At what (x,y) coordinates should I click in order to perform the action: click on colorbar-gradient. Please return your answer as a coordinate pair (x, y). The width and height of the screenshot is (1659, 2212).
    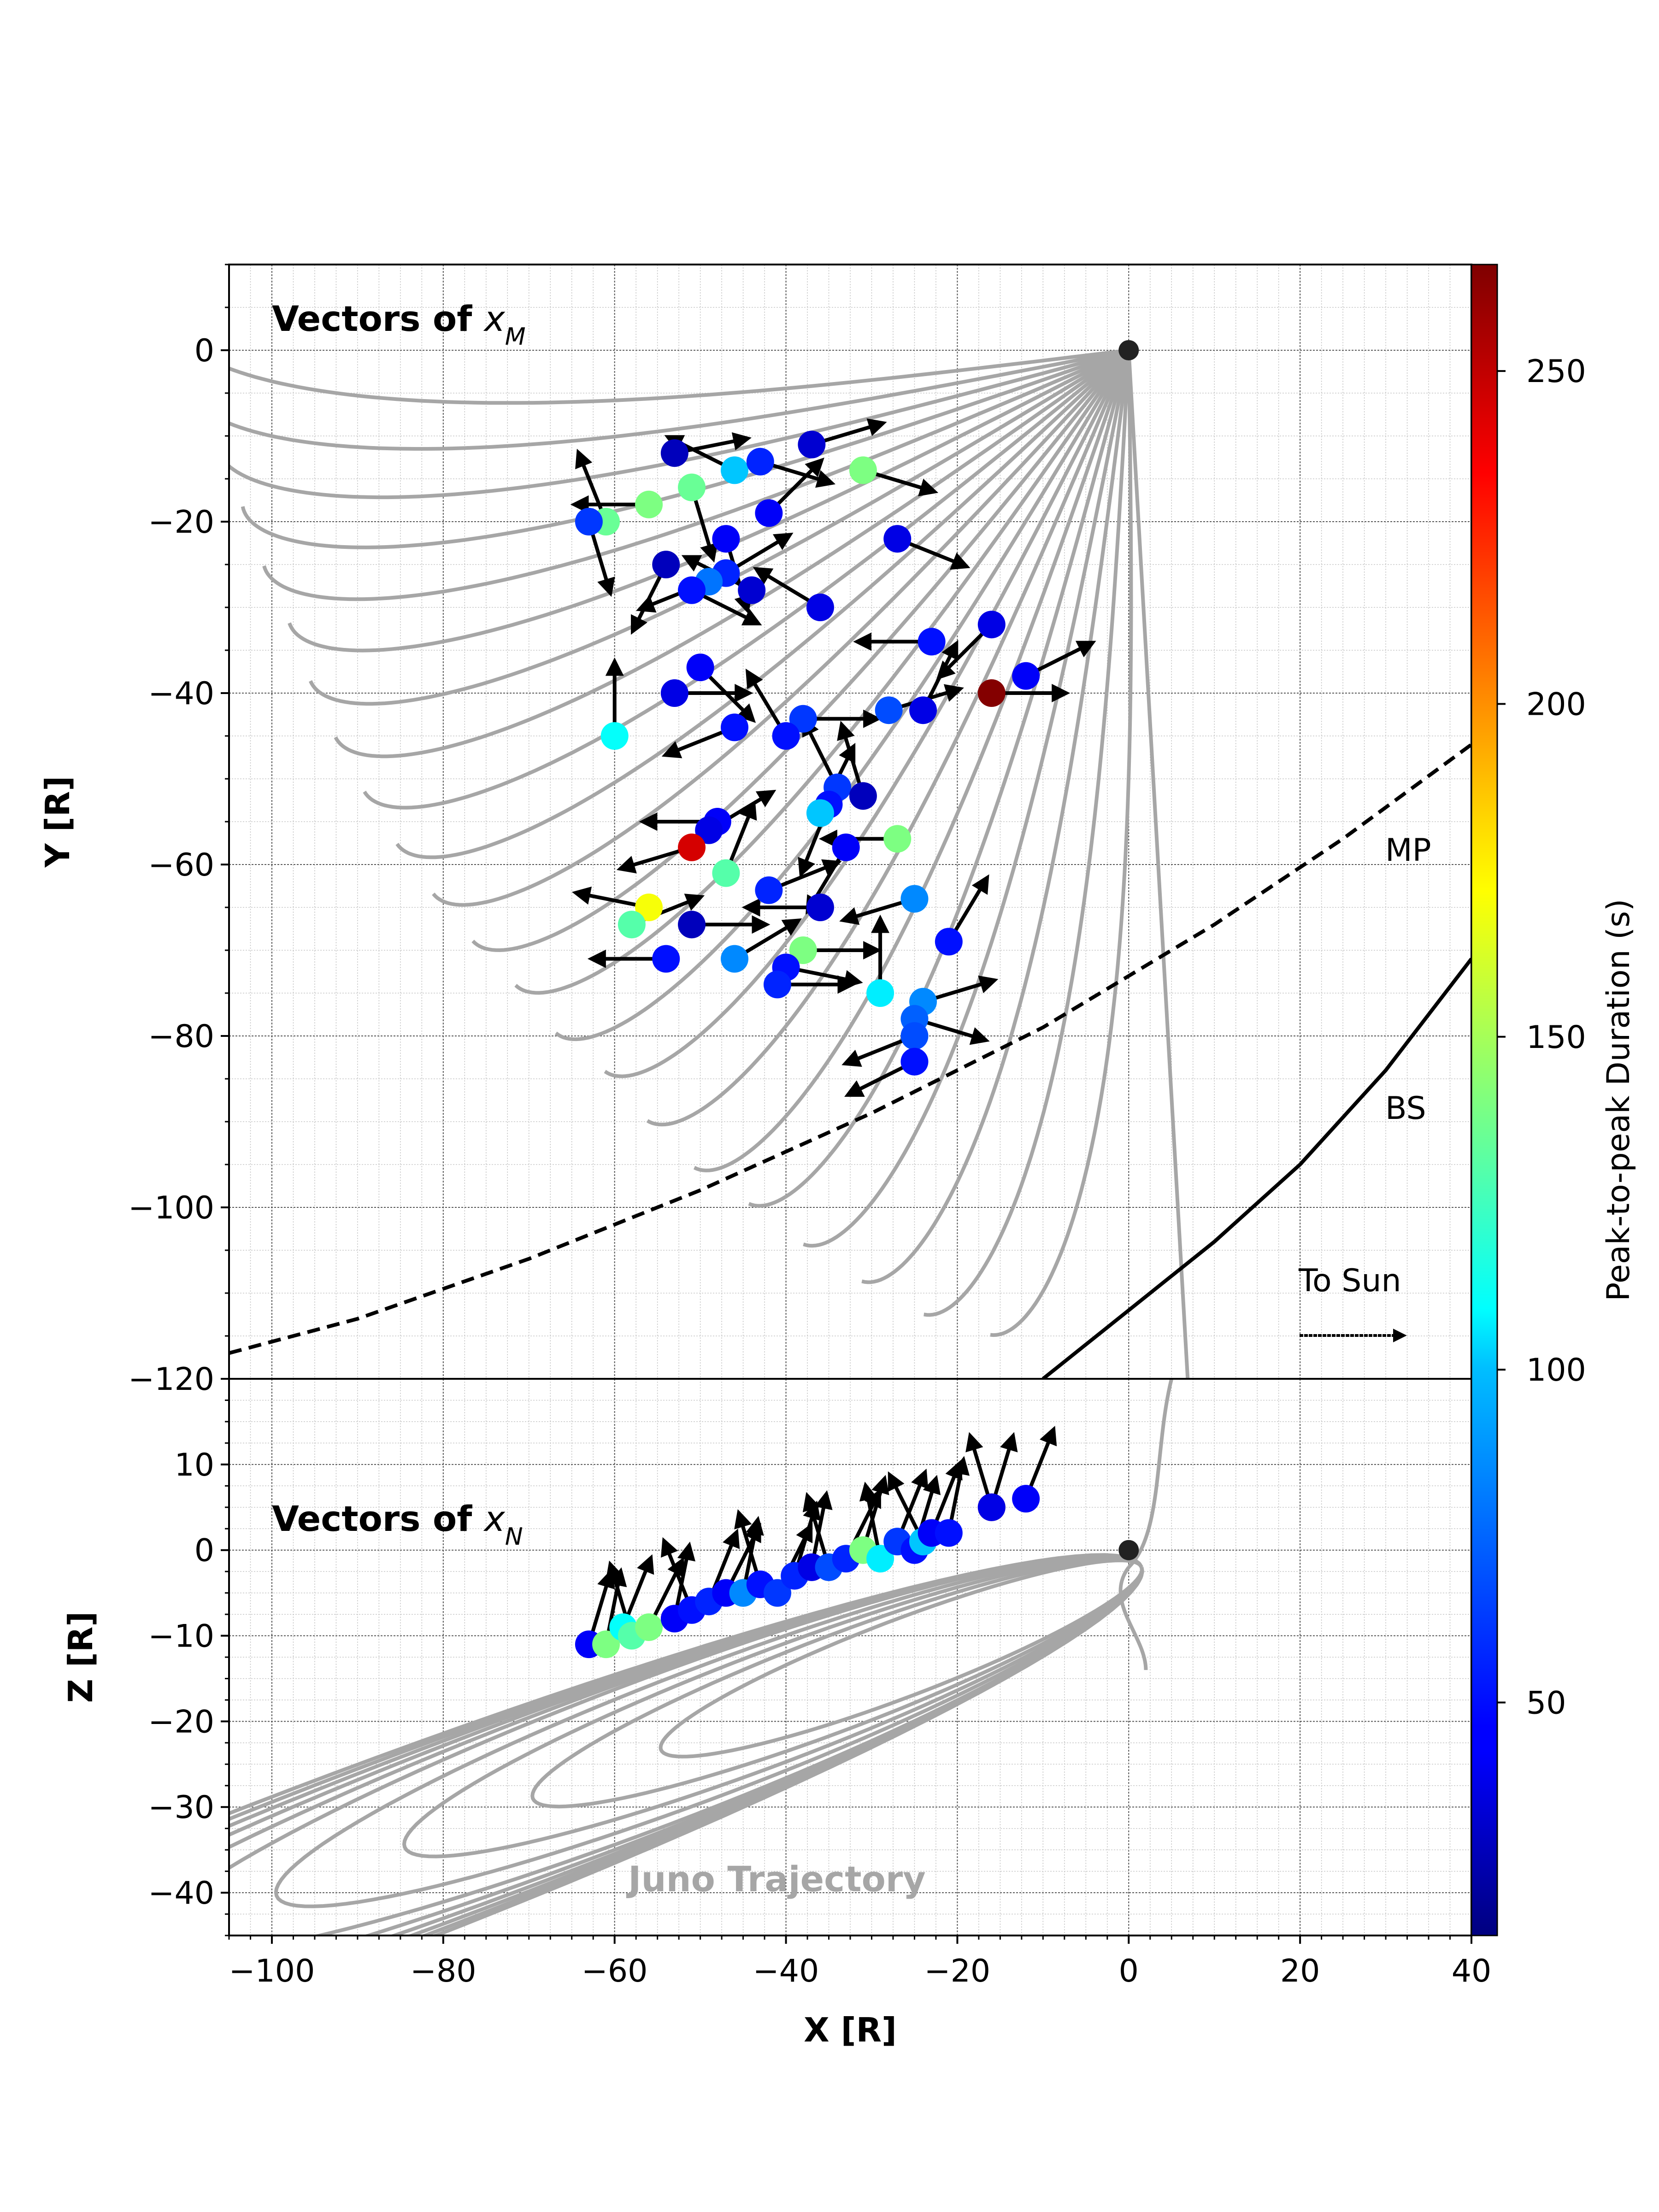
    Looking at the image, I should click on (1484, 1100).